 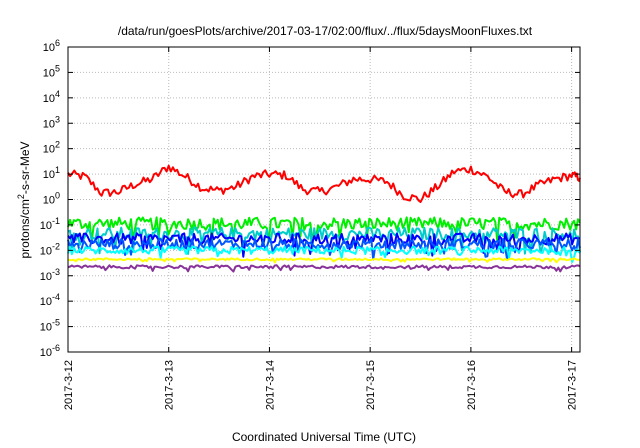 What do you see at coordinates (50, 275) in the screenshot?
I see `y-tick-label: 10⁻³` at bounding box center [50, 275].